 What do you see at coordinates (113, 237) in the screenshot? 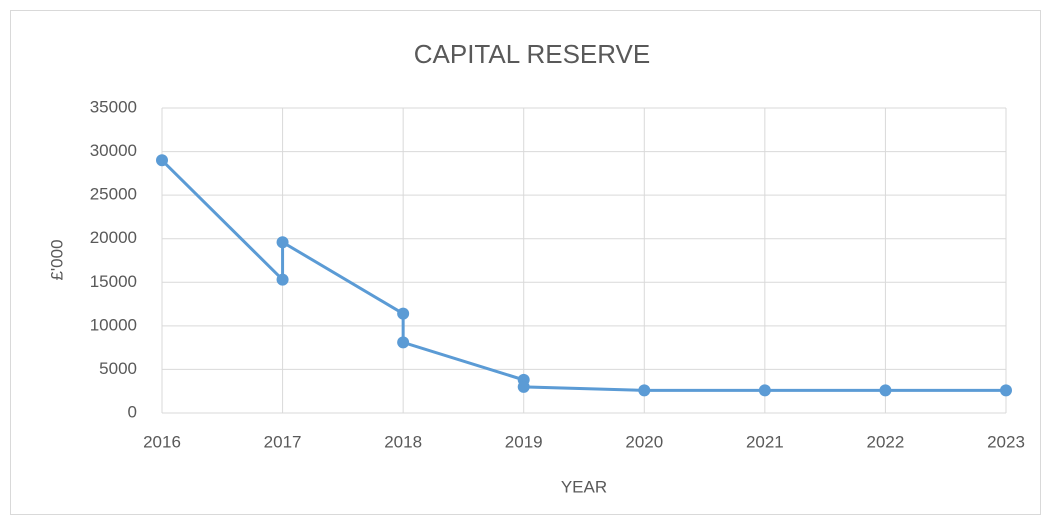
I see `y-tick-label: 20000` at bounding box center [113, 237].